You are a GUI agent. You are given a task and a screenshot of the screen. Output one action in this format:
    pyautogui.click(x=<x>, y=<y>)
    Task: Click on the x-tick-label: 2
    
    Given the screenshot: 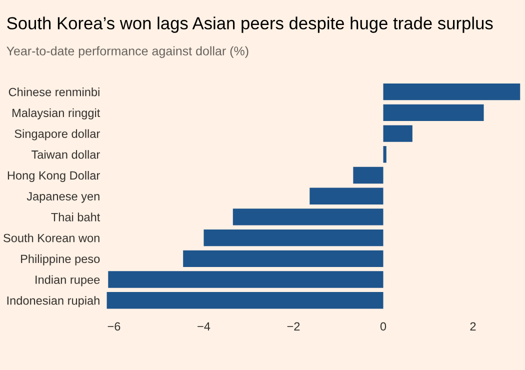 What is the action you would take?
    pyautogui.click(x=473, y=326)
    